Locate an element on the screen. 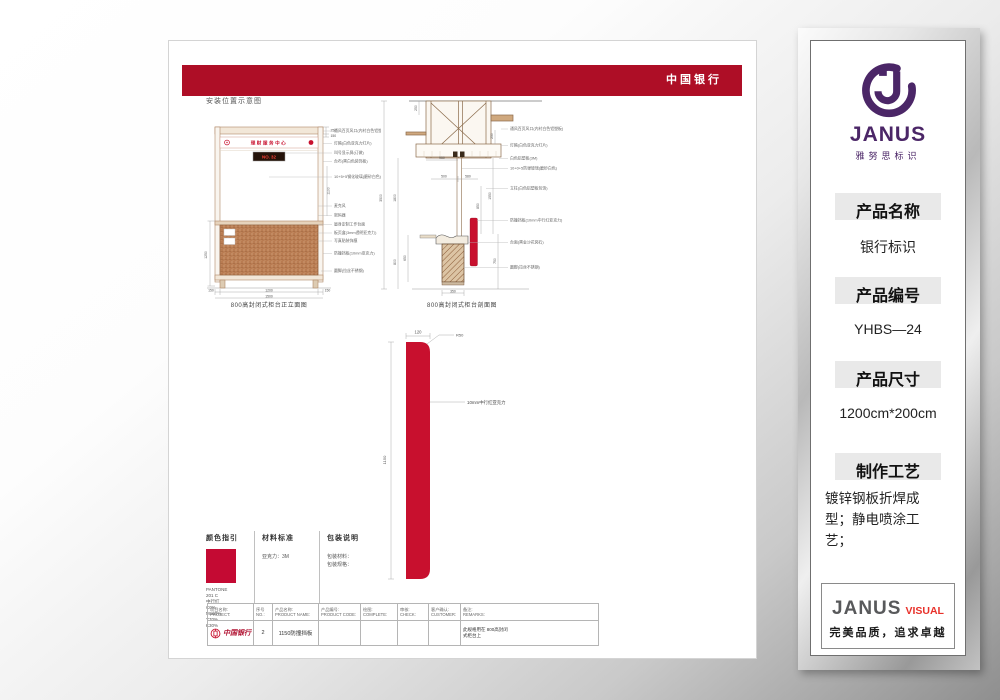  dim-label: 950 is located at coordinates (442, 158).